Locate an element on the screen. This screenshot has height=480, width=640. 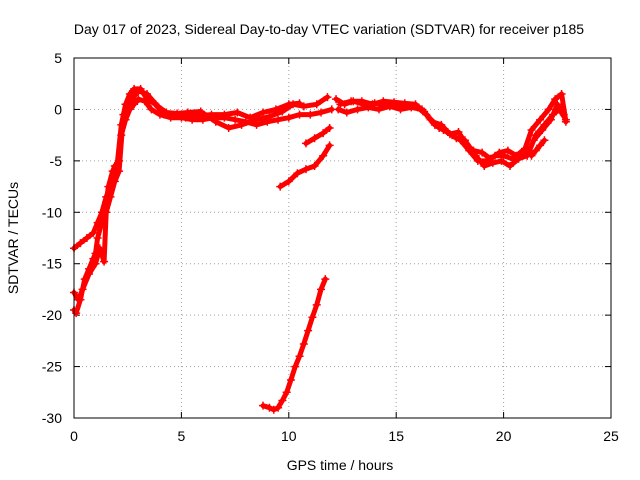
x-tick-label: 20 is located at coordinates (504, 436).